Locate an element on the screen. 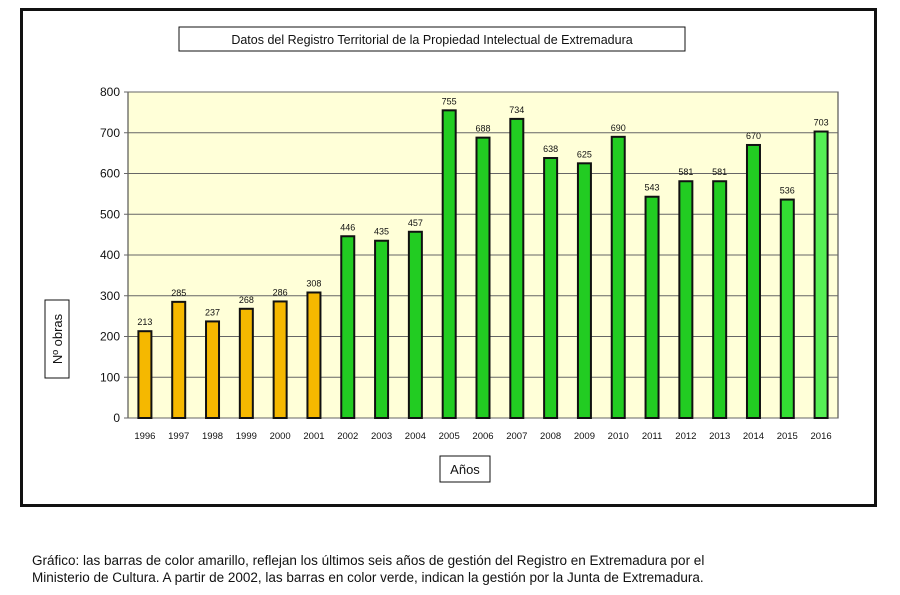 The width and height of the screenshot is (900, 595). bar-2013 is located at coordinates (720, 299).